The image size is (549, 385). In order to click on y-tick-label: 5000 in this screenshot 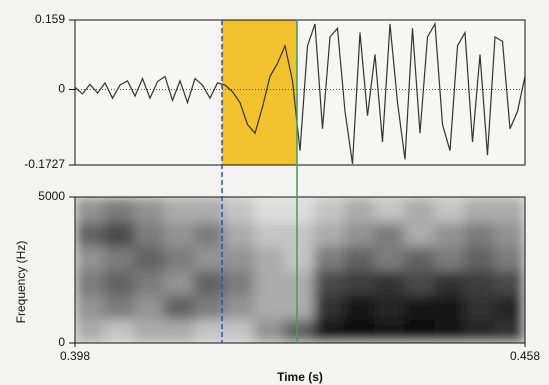, I will do `click(51, 196)`.